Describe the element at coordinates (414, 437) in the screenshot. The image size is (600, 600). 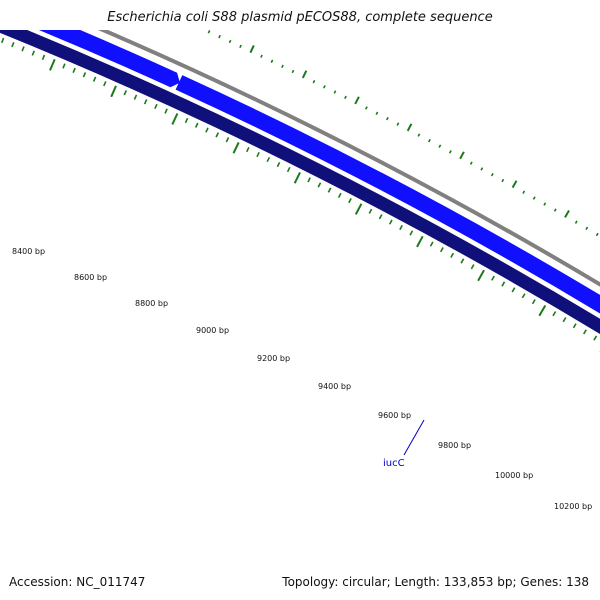
I see `gene-label-leader` at that location.